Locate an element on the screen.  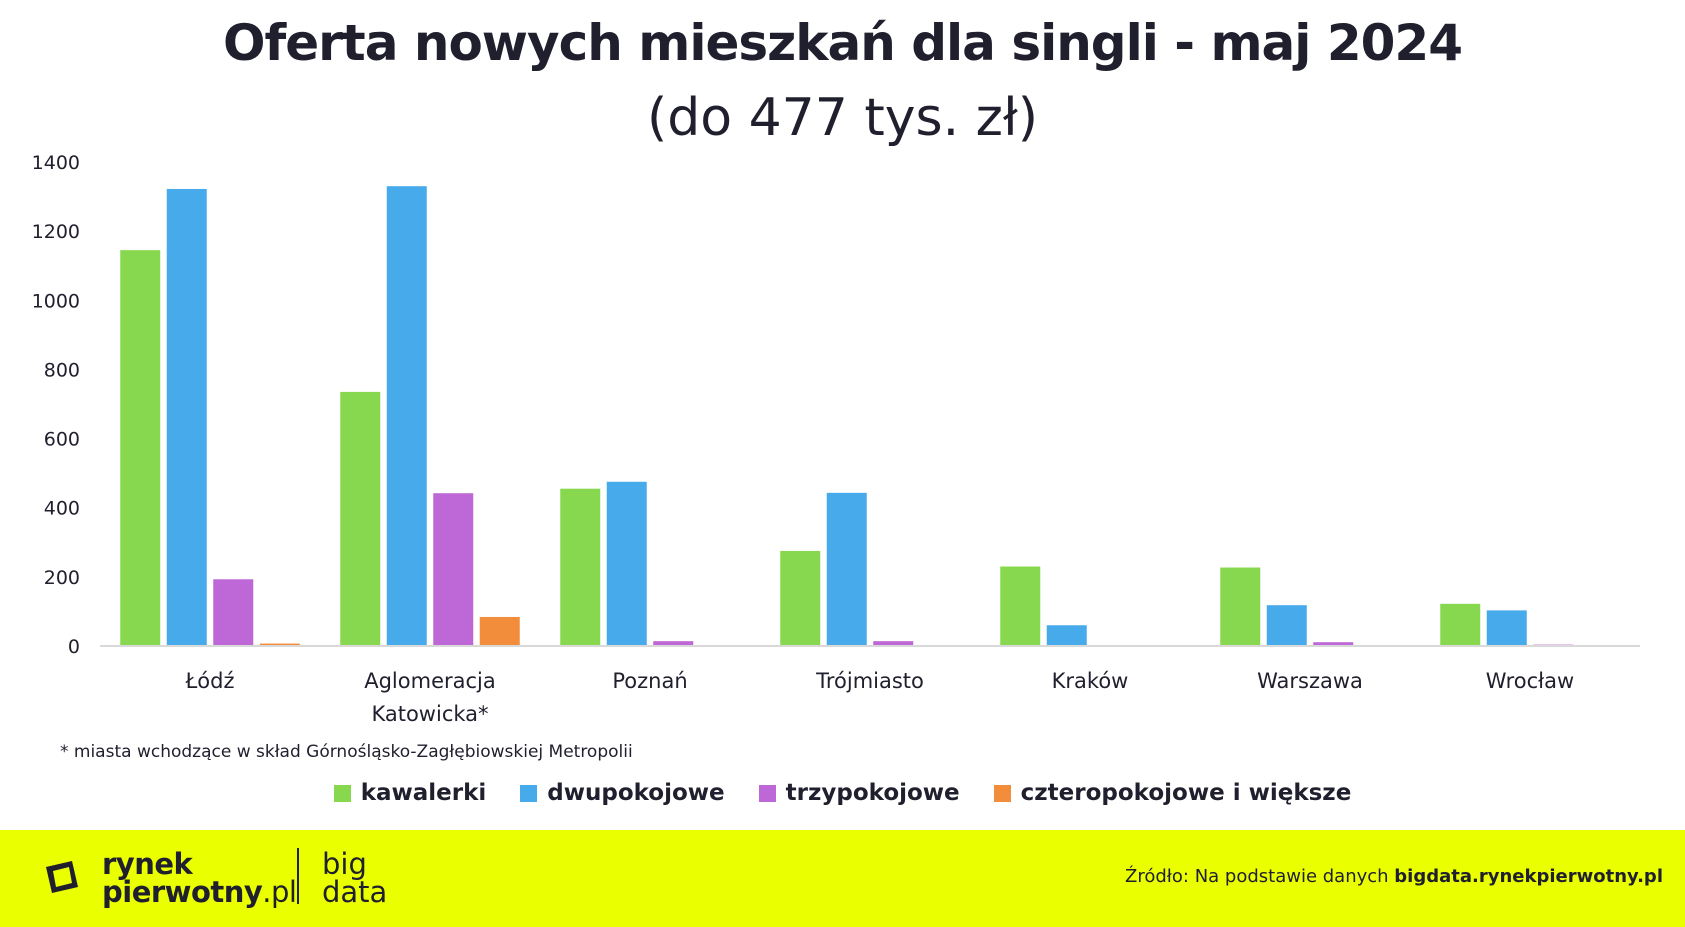
x-tick-label: Katowicka* is located at coordinates (429, 714).